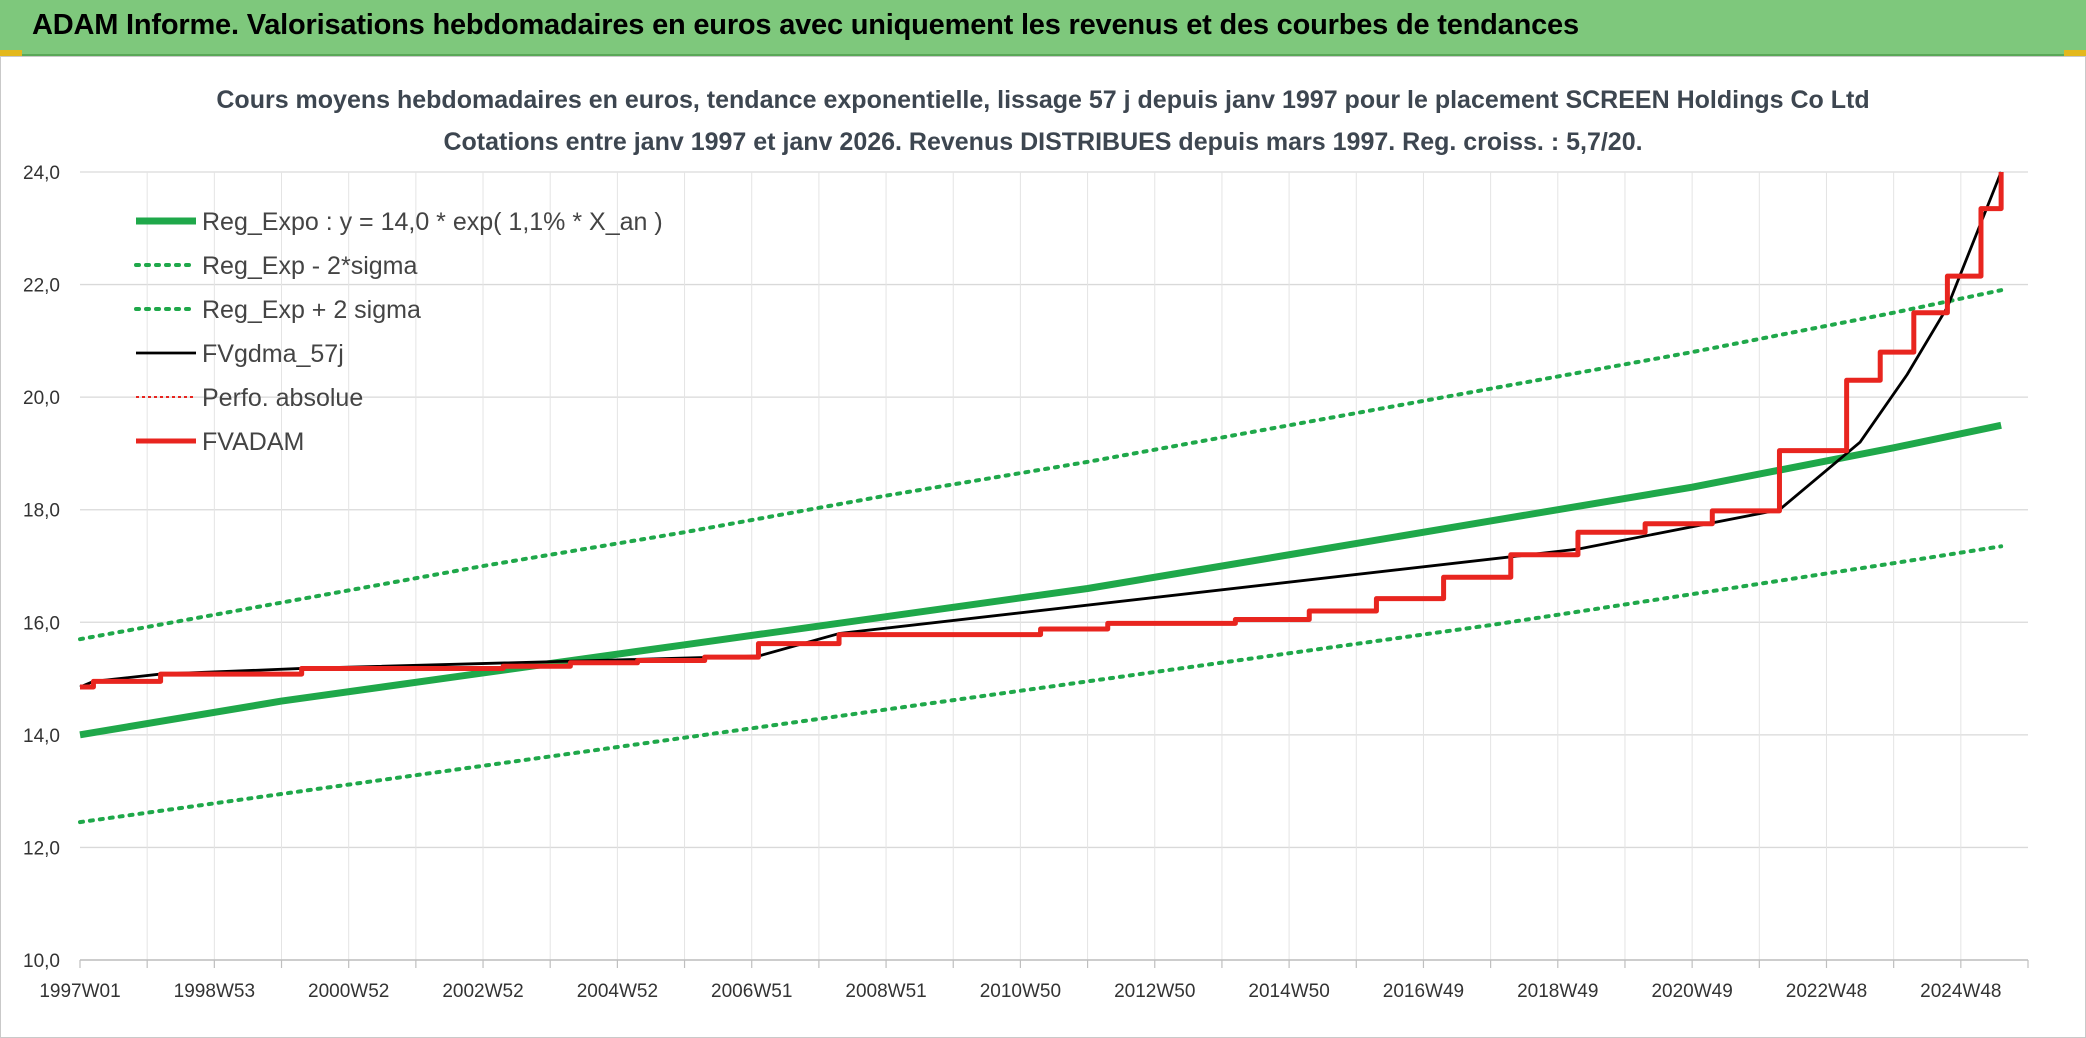 The image size is (2086, 1038). I want to click on x-tick-label: 2006W51, so click(751, 991).